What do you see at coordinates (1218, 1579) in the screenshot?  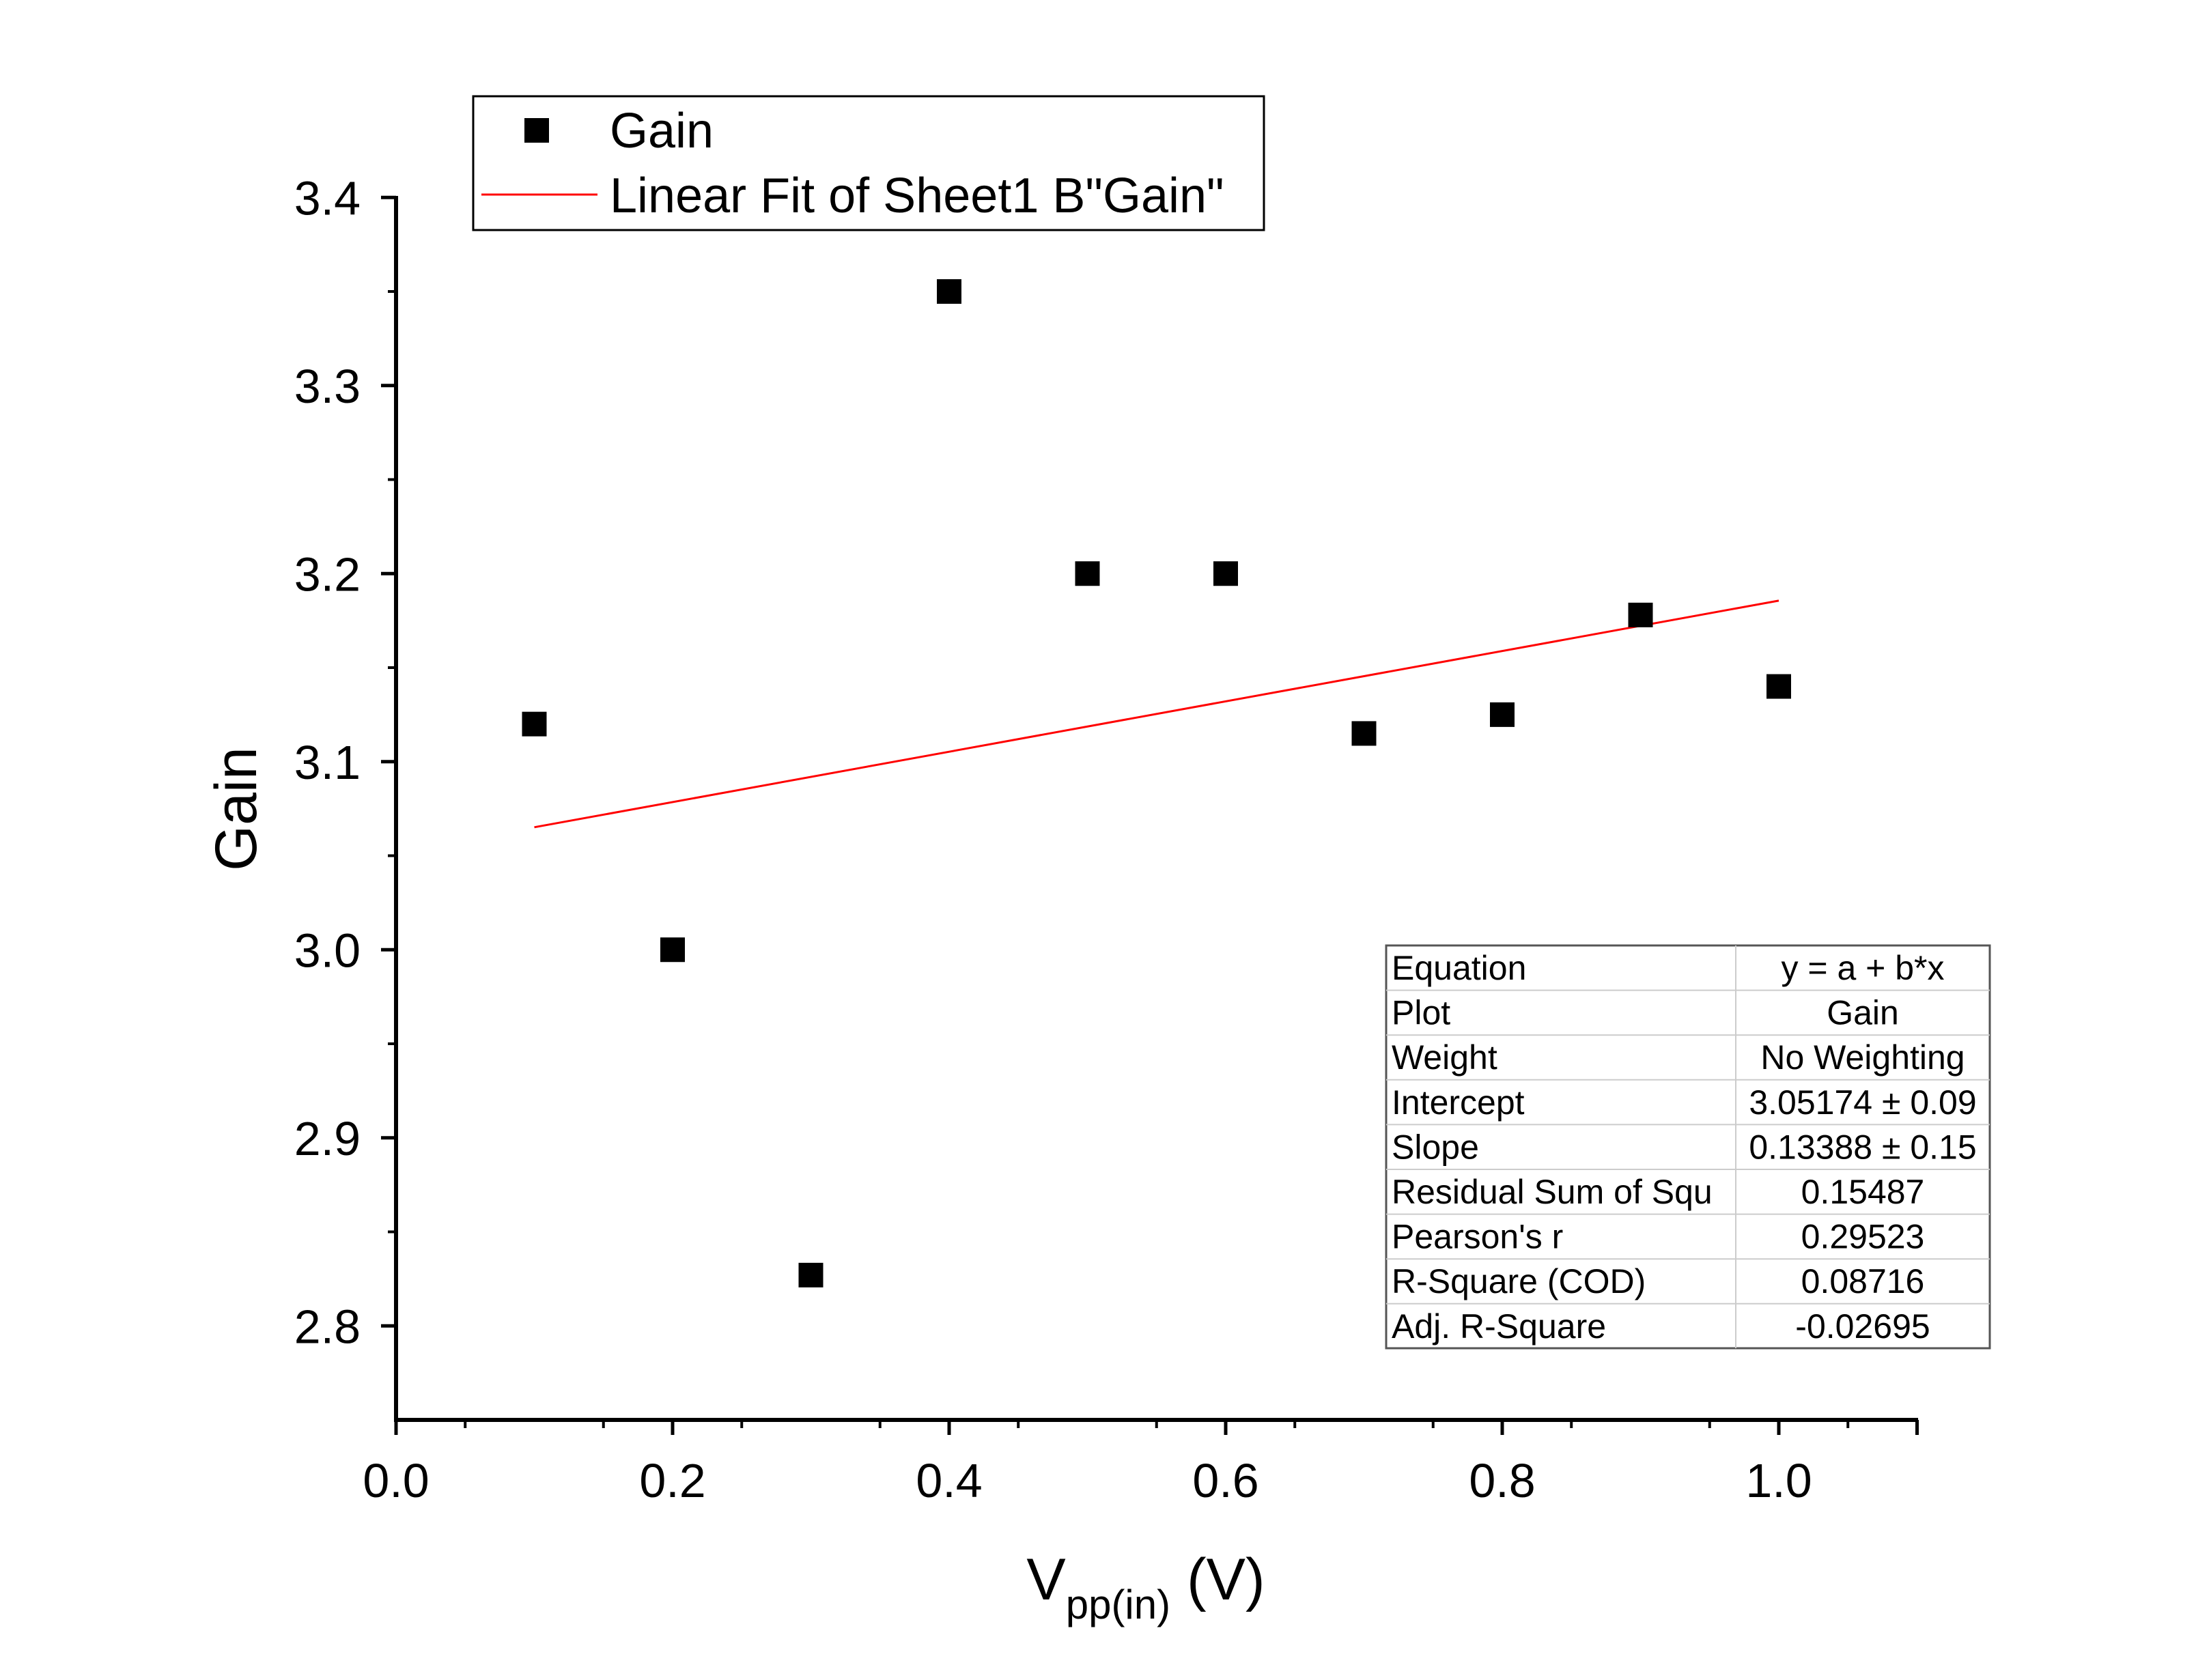 I see `x-axis-title-unit: (V)` at bounding box center [1218, 1579].